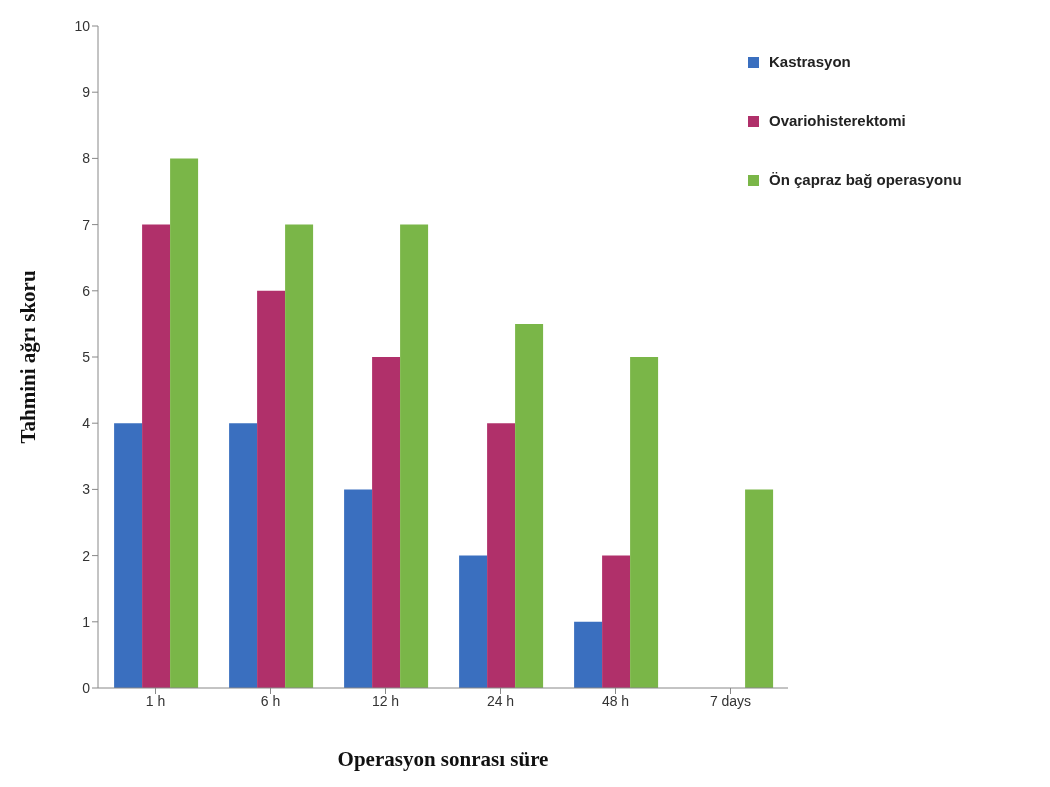 This screenshot has width=1050, height=787. I want to click on y-tick-label: 10, so click(82, 25).